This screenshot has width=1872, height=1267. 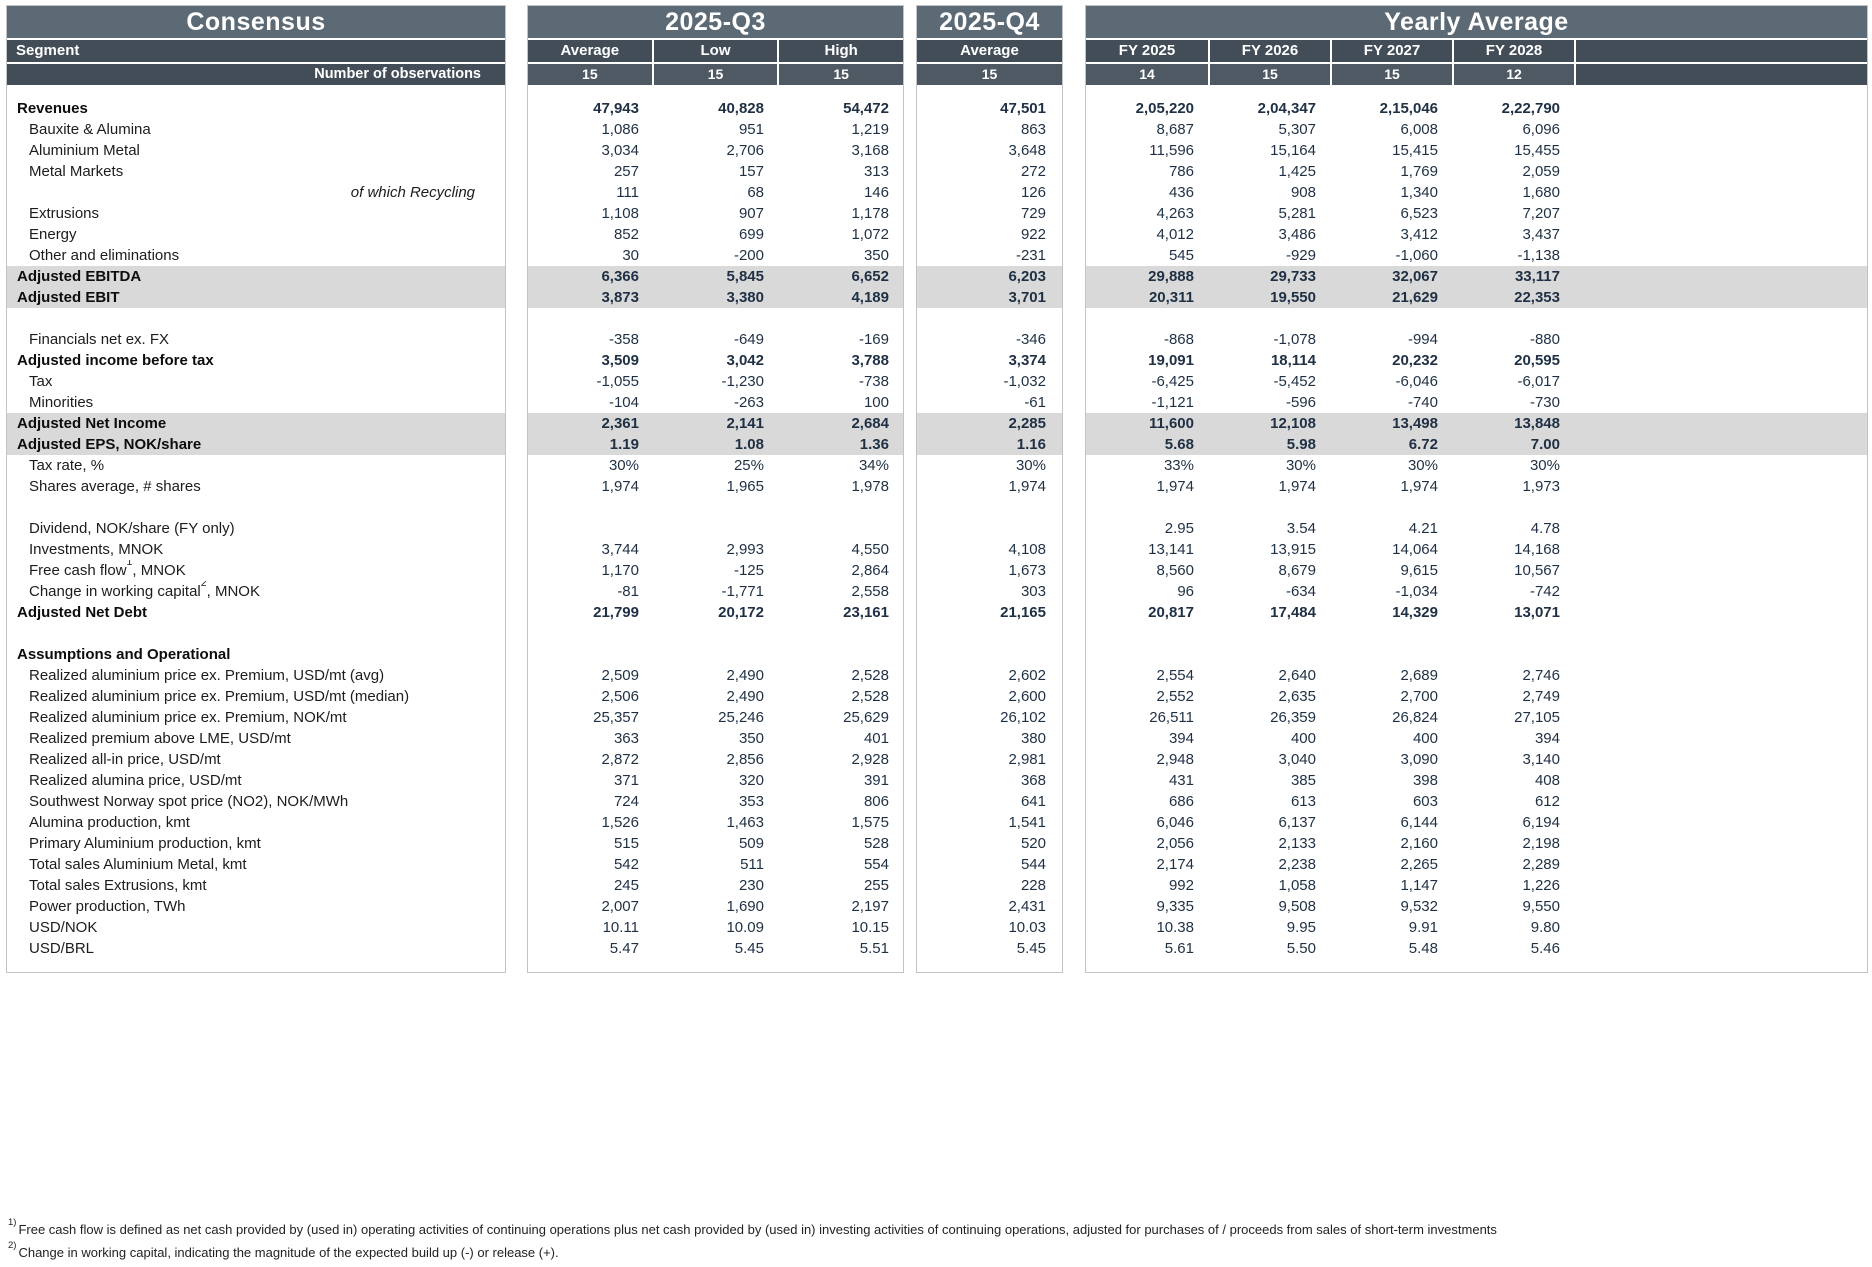 I want to click on table-row: 852 699 1,072, so click(x=715, y=234).